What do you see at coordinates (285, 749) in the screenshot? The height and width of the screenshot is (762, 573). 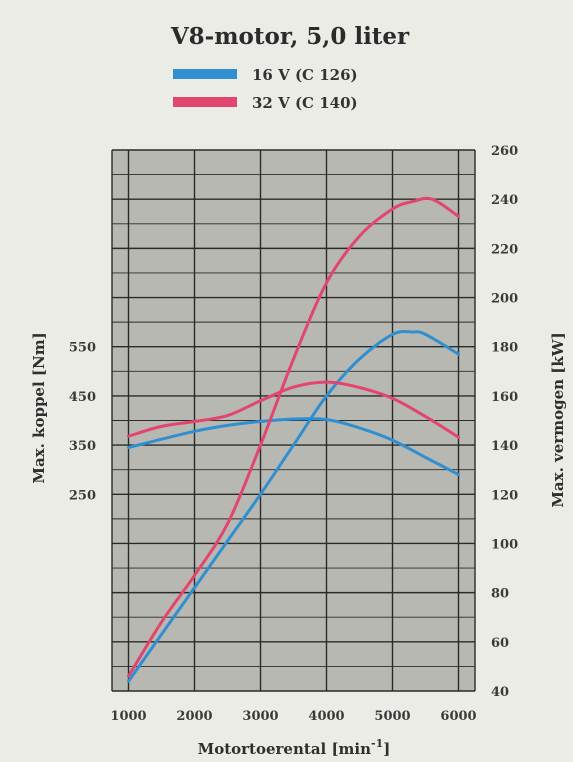 I see `x-axis-label-main: Motortoerental [min` at bounding box center [285, 749].